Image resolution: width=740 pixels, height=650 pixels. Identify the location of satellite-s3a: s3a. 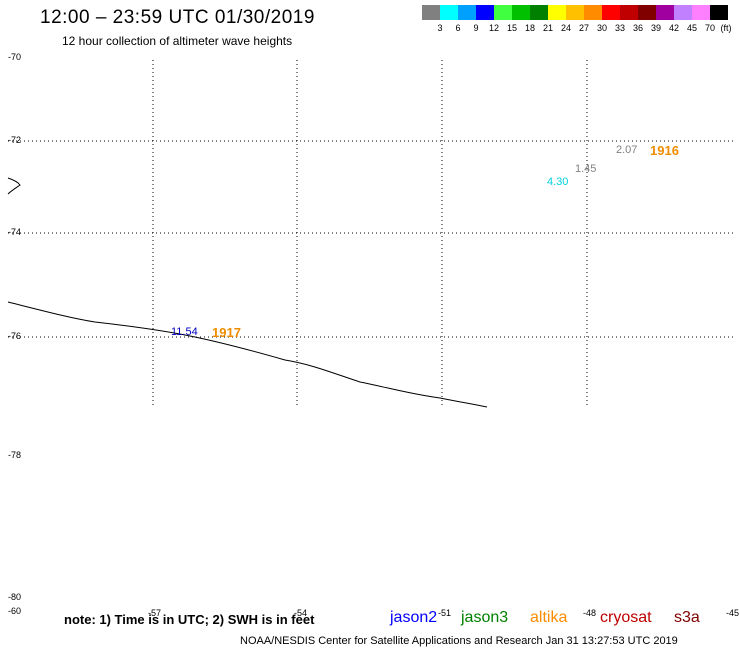
(687, 617).